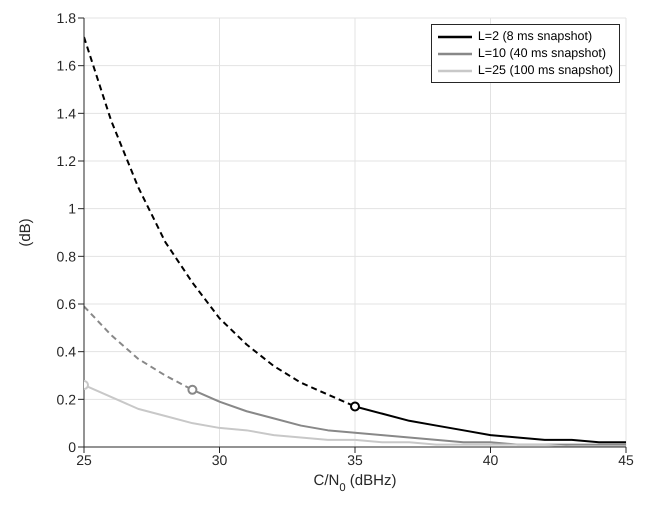  What do you see at coordinates (626, 460) in the screenshot?
I see `x-tick-label: 45` at bounding box center [626, 460].